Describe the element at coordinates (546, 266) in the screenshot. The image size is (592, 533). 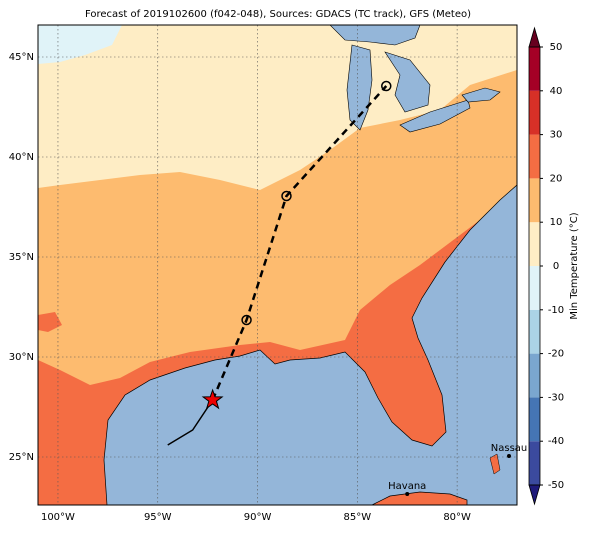
I see `colorbar: -50 -40 -30 -20 -10 0 10 20 30 40 50` at that location.